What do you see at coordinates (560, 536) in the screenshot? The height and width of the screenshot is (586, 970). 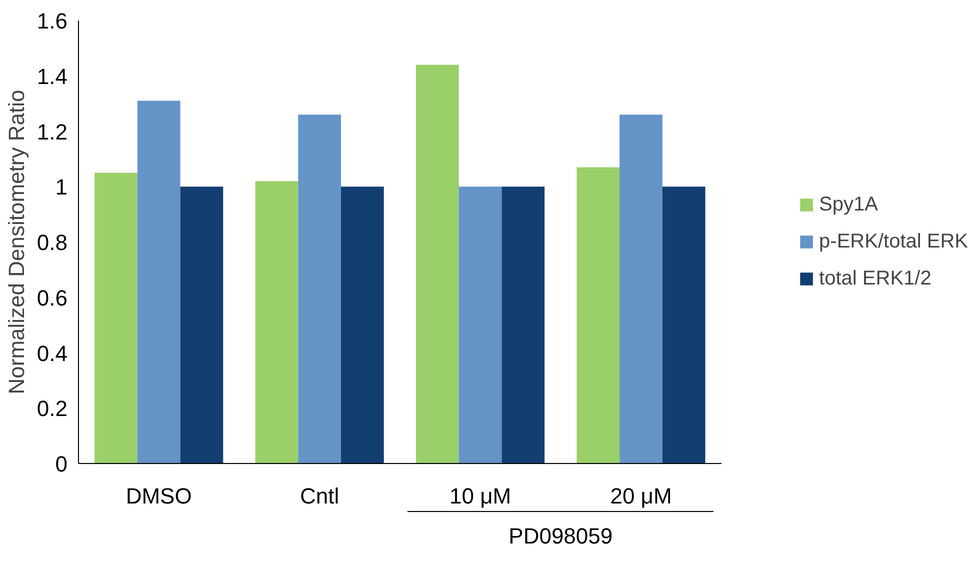 I see `text: PD098059` at bounding box center [560, 536].